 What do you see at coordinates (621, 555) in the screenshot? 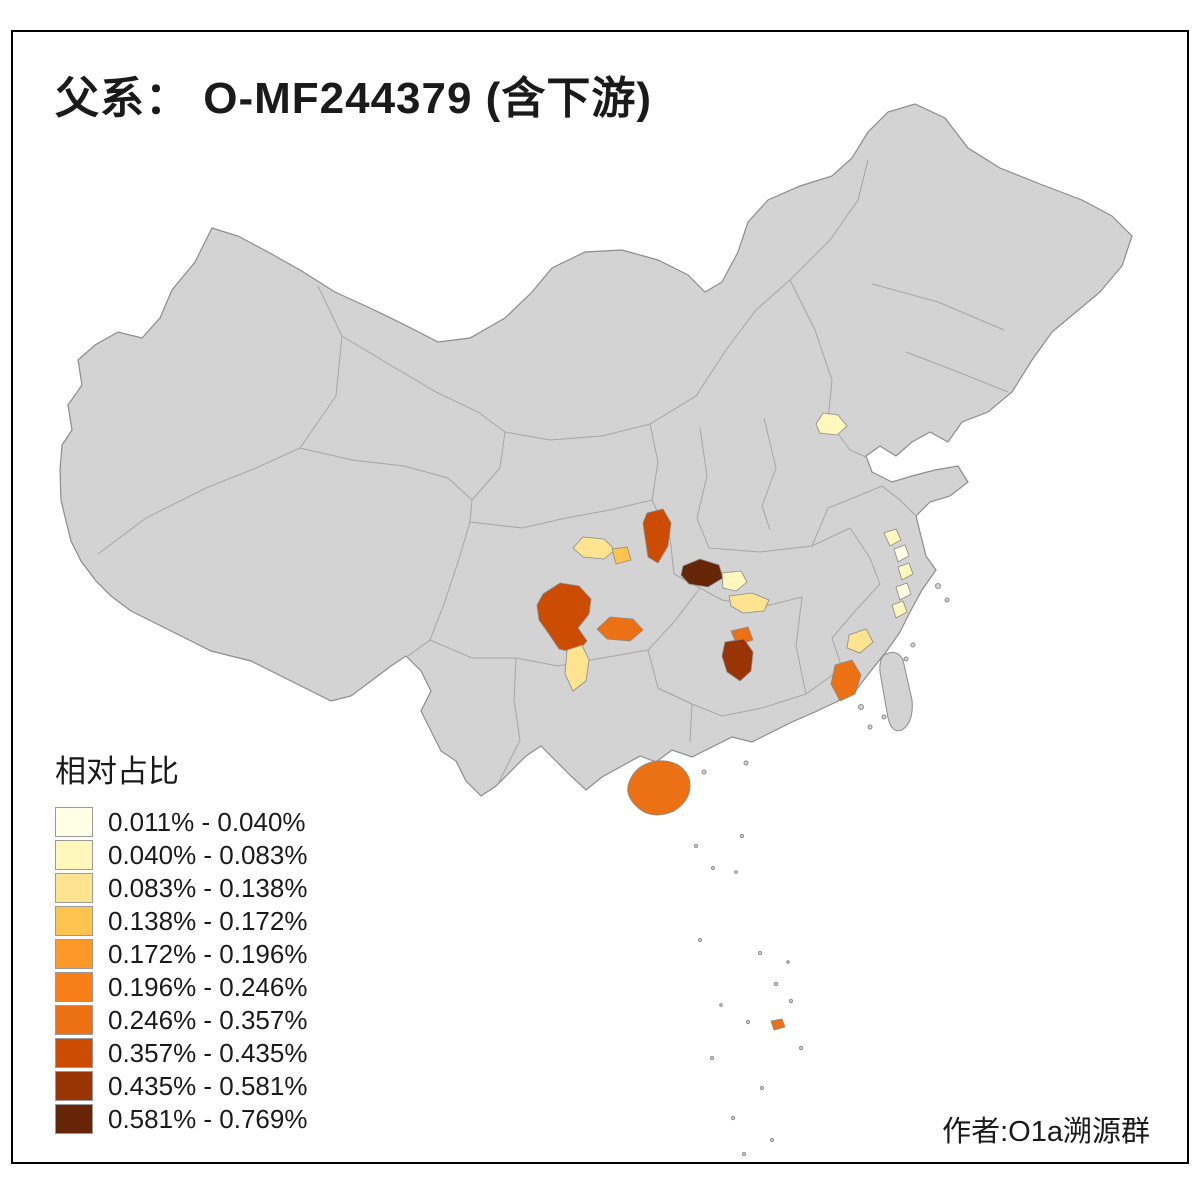
I see `map-region-sichuan-central-east` at bounding box center [621, 555].